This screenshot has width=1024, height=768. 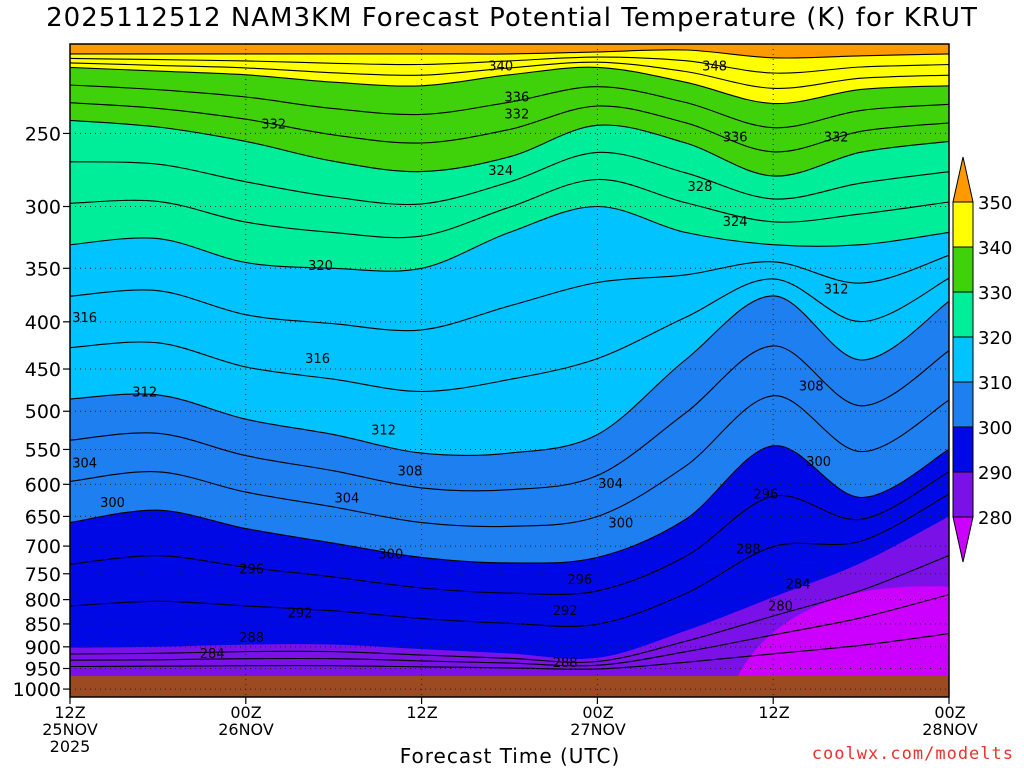 I want to click on colorbar-bottom-triangle, so click(x=963, y=539).